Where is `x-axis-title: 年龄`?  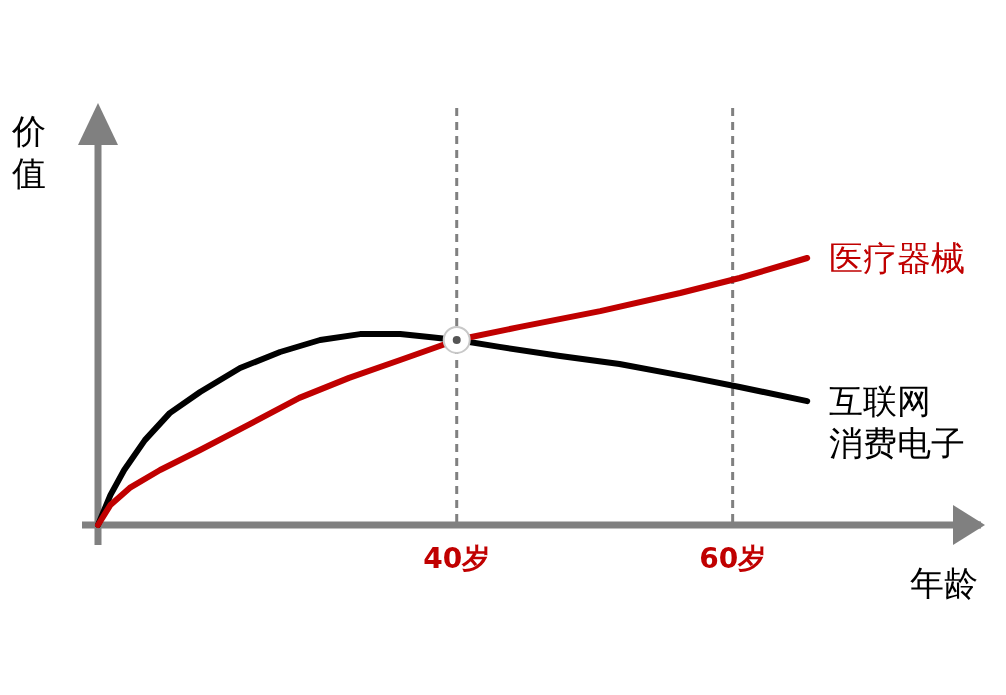 x-axis-title: 年龄 is located at coordinates (944, 583).